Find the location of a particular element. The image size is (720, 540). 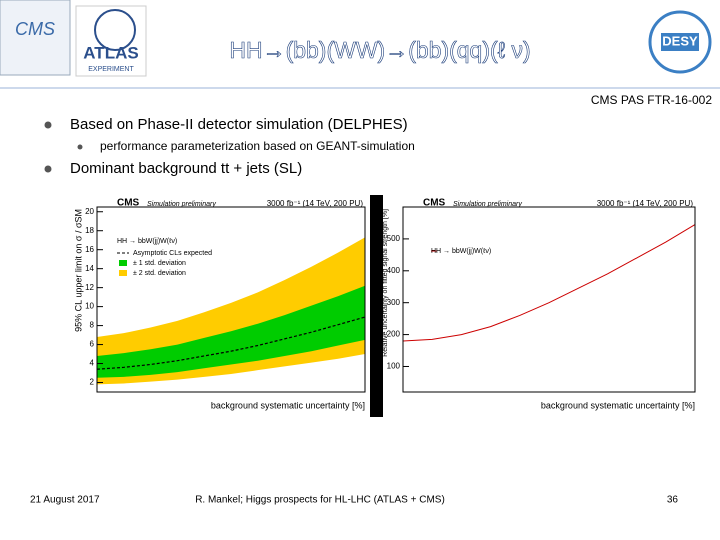

desy-logo is located at coordinates (680, 42).